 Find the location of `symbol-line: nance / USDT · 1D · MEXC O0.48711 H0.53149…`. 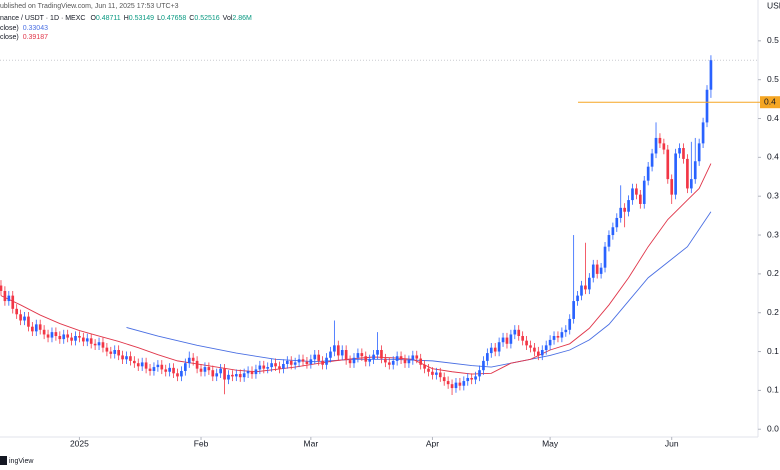

symbol-line: nance / USDT · 1D · MEXC O0.48711 H0.53149… is located at coordinates (126, 18).